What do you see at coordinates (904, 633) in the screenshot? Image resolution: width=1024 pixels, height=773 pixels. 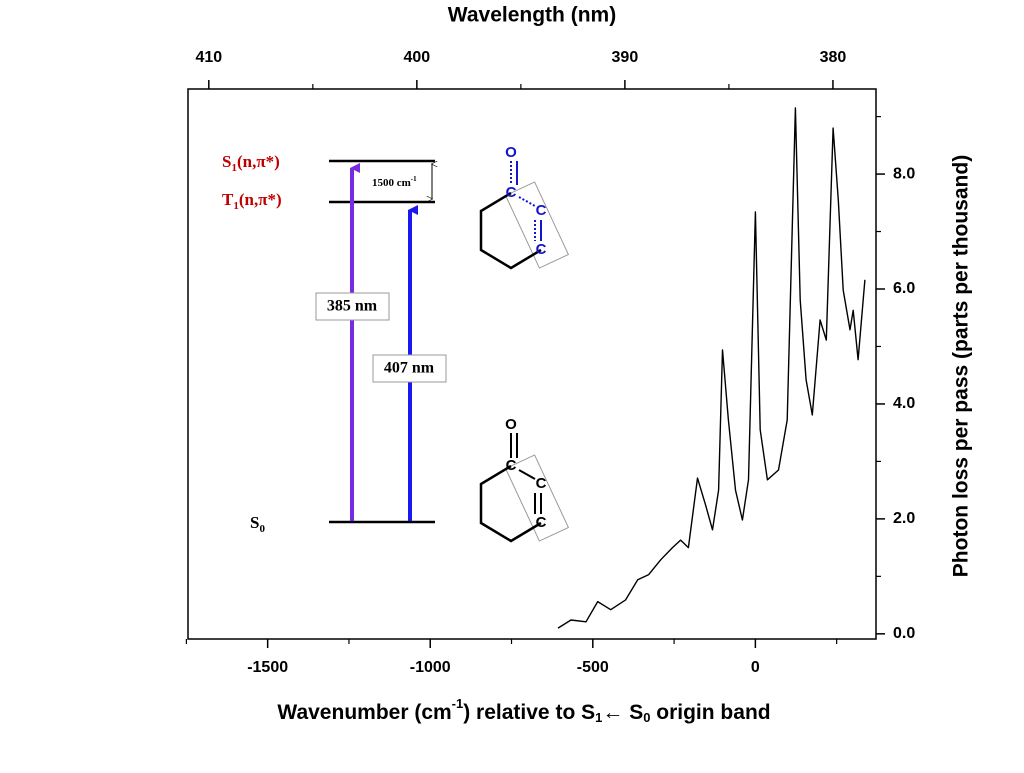 I see `y-tick-label: 0.0` at bounding box center [904, 633].